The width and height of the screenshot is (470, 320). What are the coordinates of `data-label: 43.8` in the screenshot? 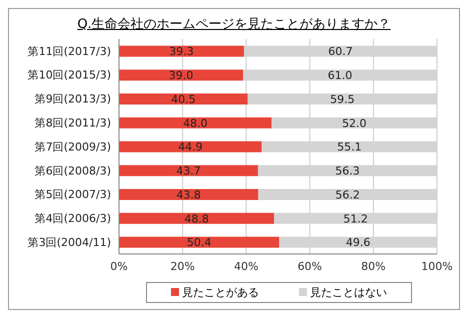 It's located at (188, 195).